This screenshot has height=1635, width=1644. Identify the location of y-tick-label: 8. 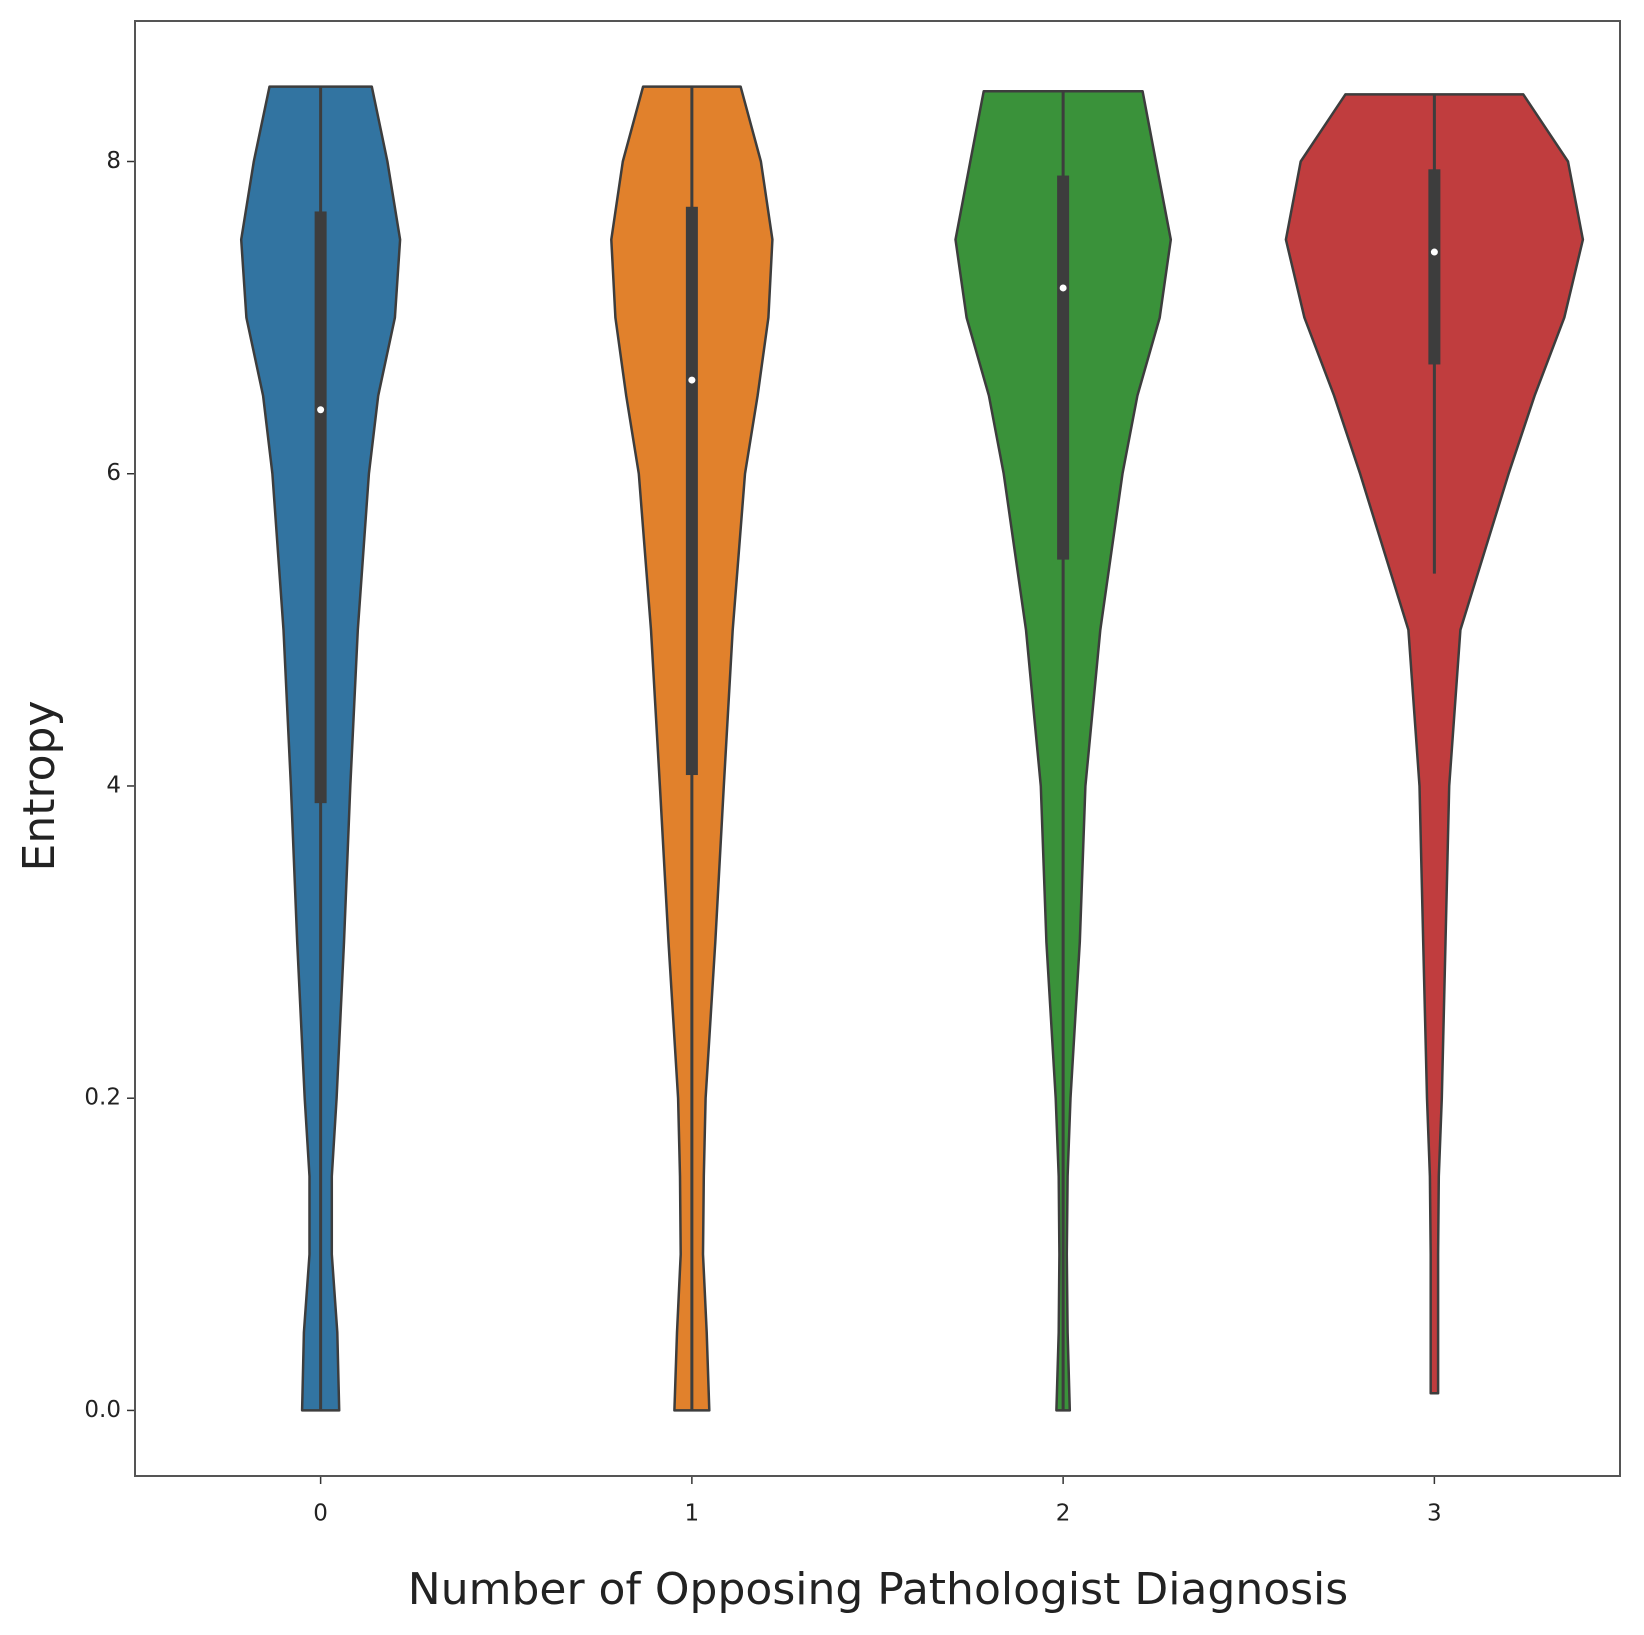
(113, 161).